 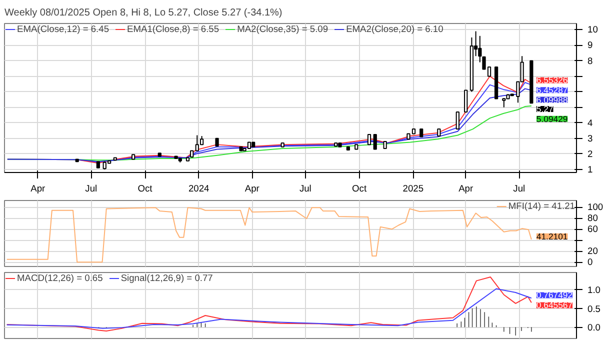 What do you see at coordinates (143, 13) in the screenshot?
I see `chart-title: Weekly 08/01/2025 Open 8, Hi 8, Lo 5.27, Close 5.27 (-34.1%)` at bounding box center [143, 13].